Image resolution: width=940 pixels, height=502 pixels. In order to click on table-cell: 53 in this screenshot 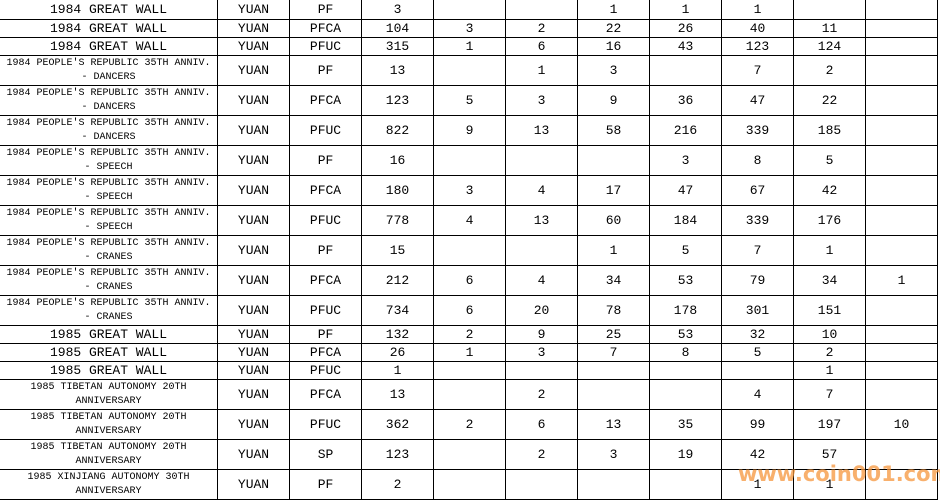, I will do `click(686, 335)`.